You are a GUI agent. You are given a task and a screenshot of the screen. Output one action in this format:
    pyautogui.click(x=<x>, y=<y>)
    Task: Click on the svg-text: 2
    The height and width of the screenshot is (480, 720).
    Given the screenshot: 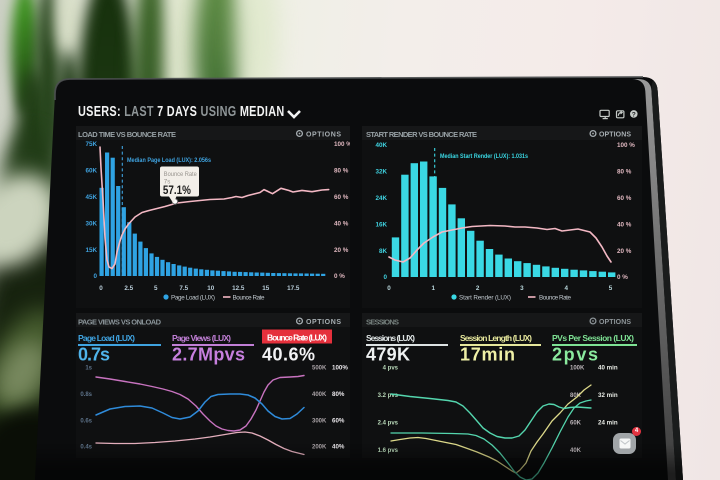 What is the action you would take?
    pyautogui.click(x=478, y=288)
    